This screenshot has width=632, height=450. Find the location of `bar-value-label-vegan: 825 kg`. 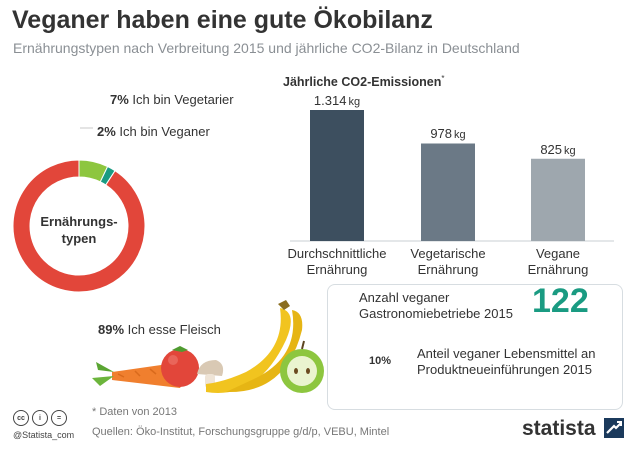

bar-value-label-vegan: 825 kg is located at coordinates (558, 149).